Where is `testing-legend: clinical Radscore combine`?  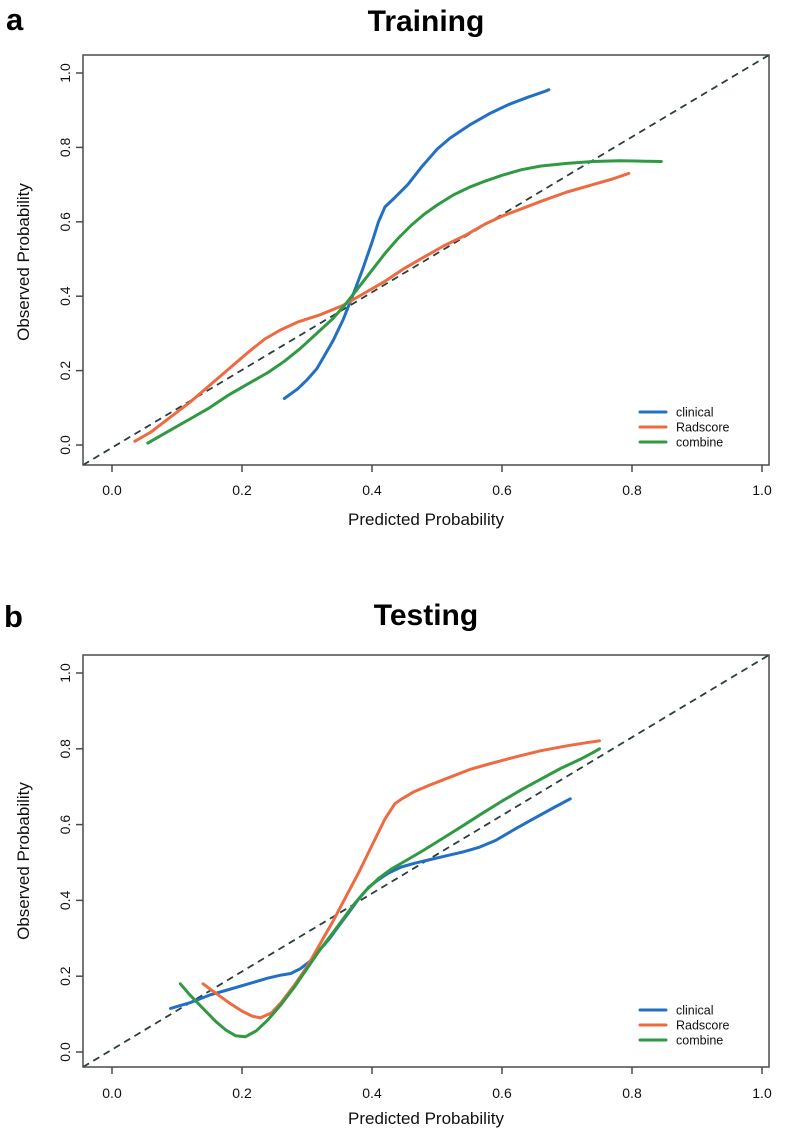
testing-legend: clinical Radscore combine is located at coordinates (684, 1026).